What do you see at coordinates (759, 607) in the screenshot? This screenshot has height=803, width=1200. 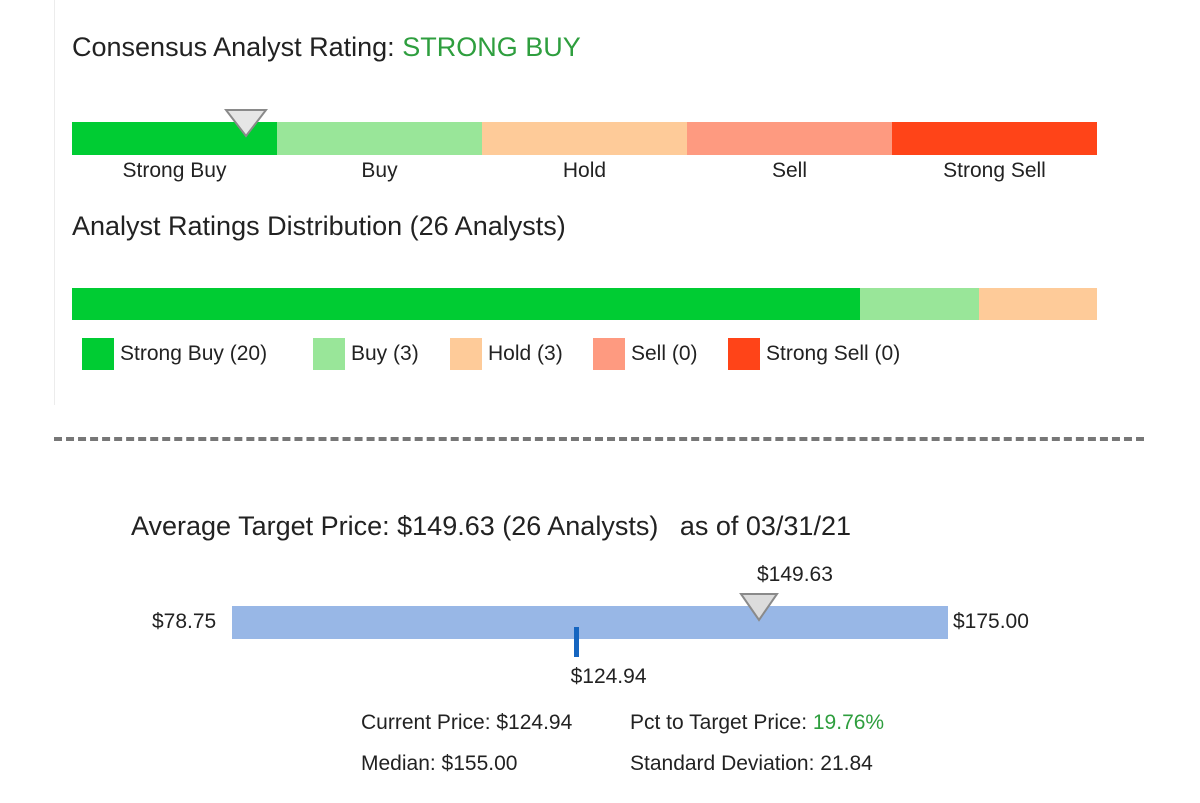 I see `average-target-marker-icon` at bounding box center [759, 607].